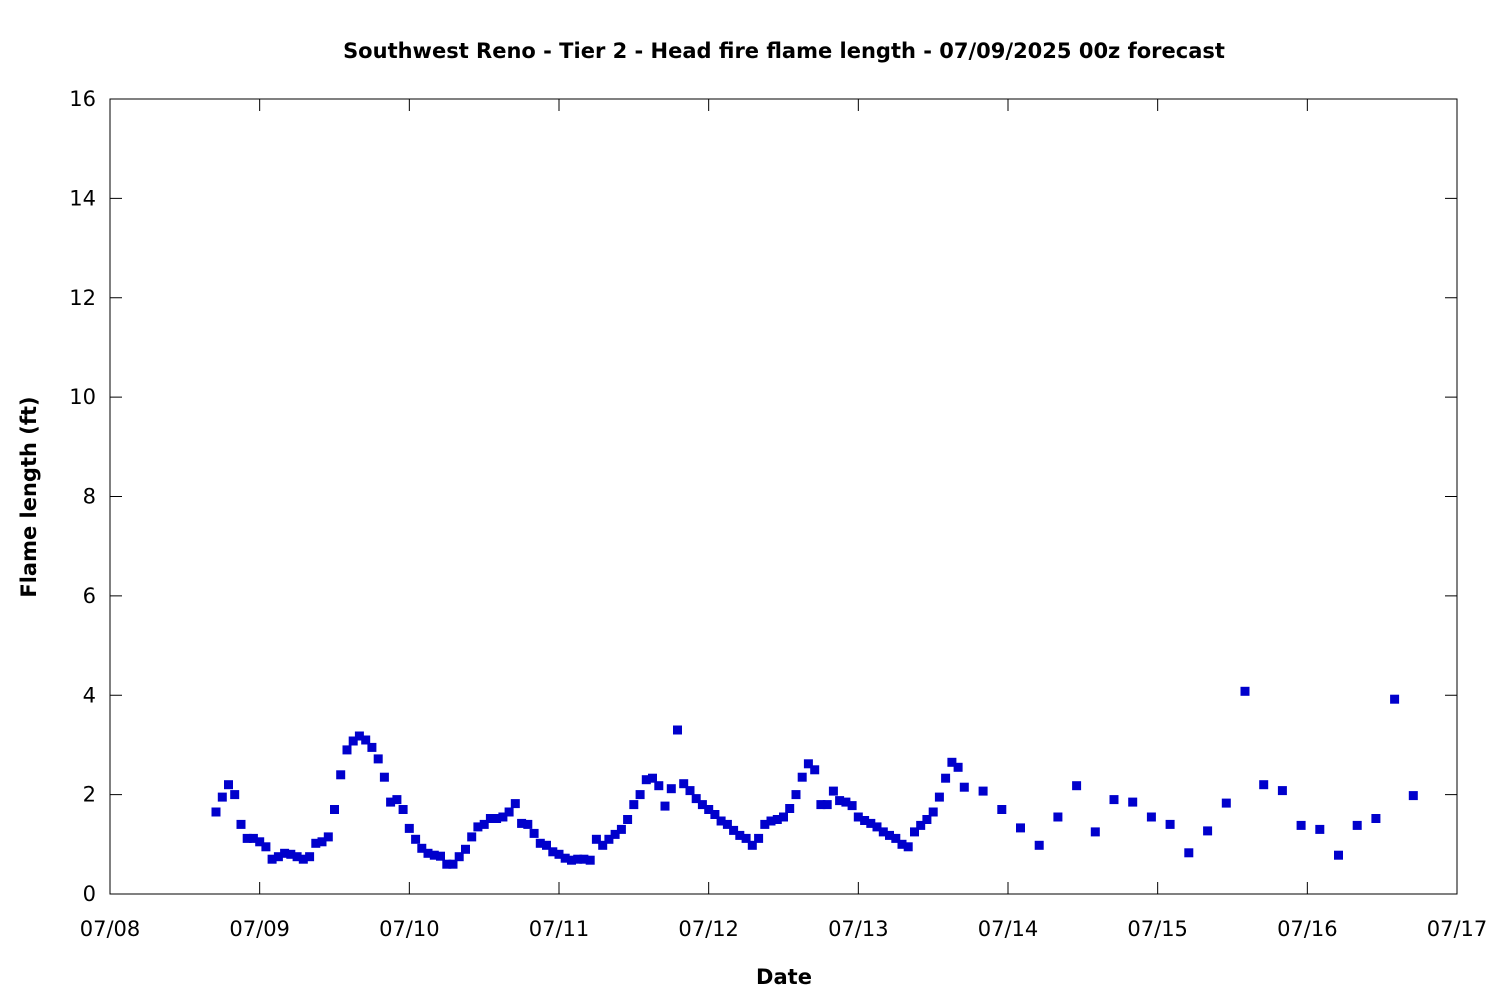  Describe the element at coordinates (784, 977) in the screenshot. I see `x-axis-label: Date` at that location.